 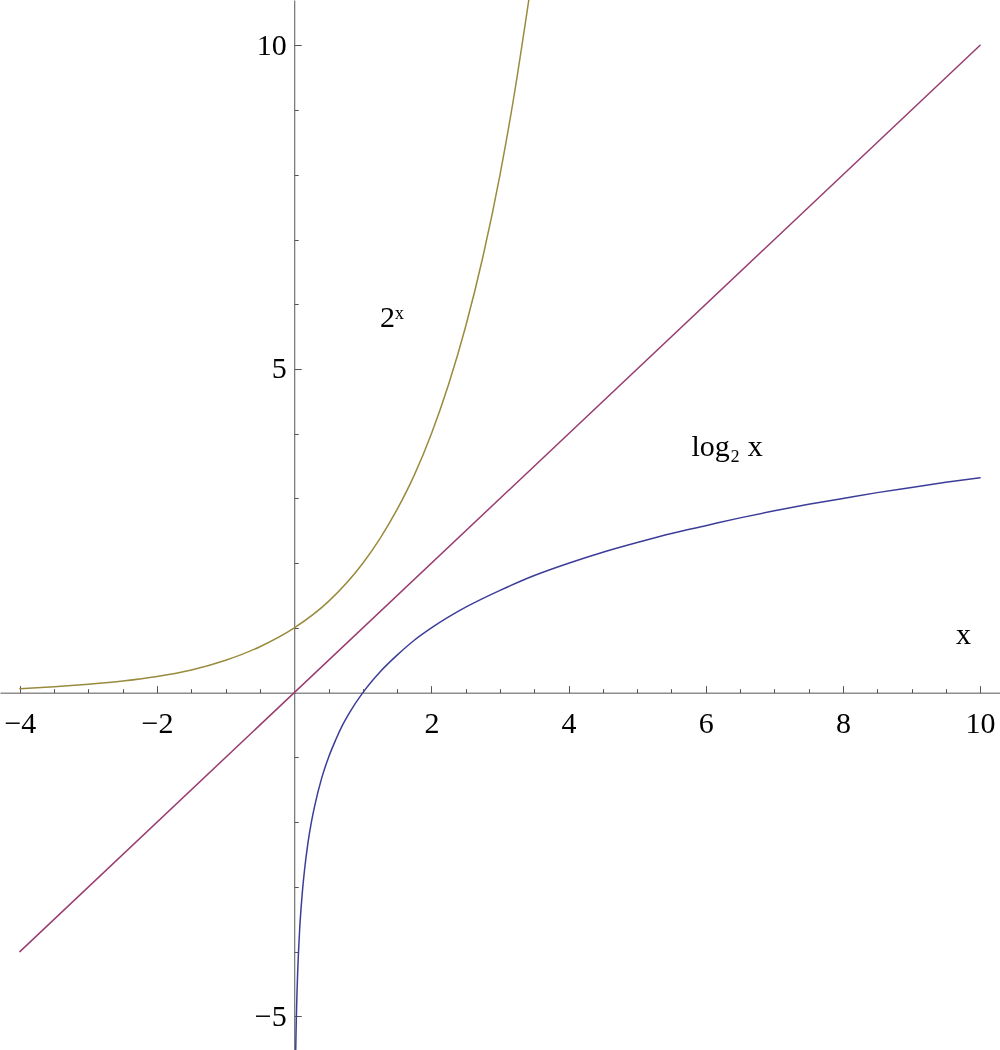 What do you see at coordinates (270, 1015) in the screenshot?
I see `y-tick-label: −5` at bounding box center [270, 1015].